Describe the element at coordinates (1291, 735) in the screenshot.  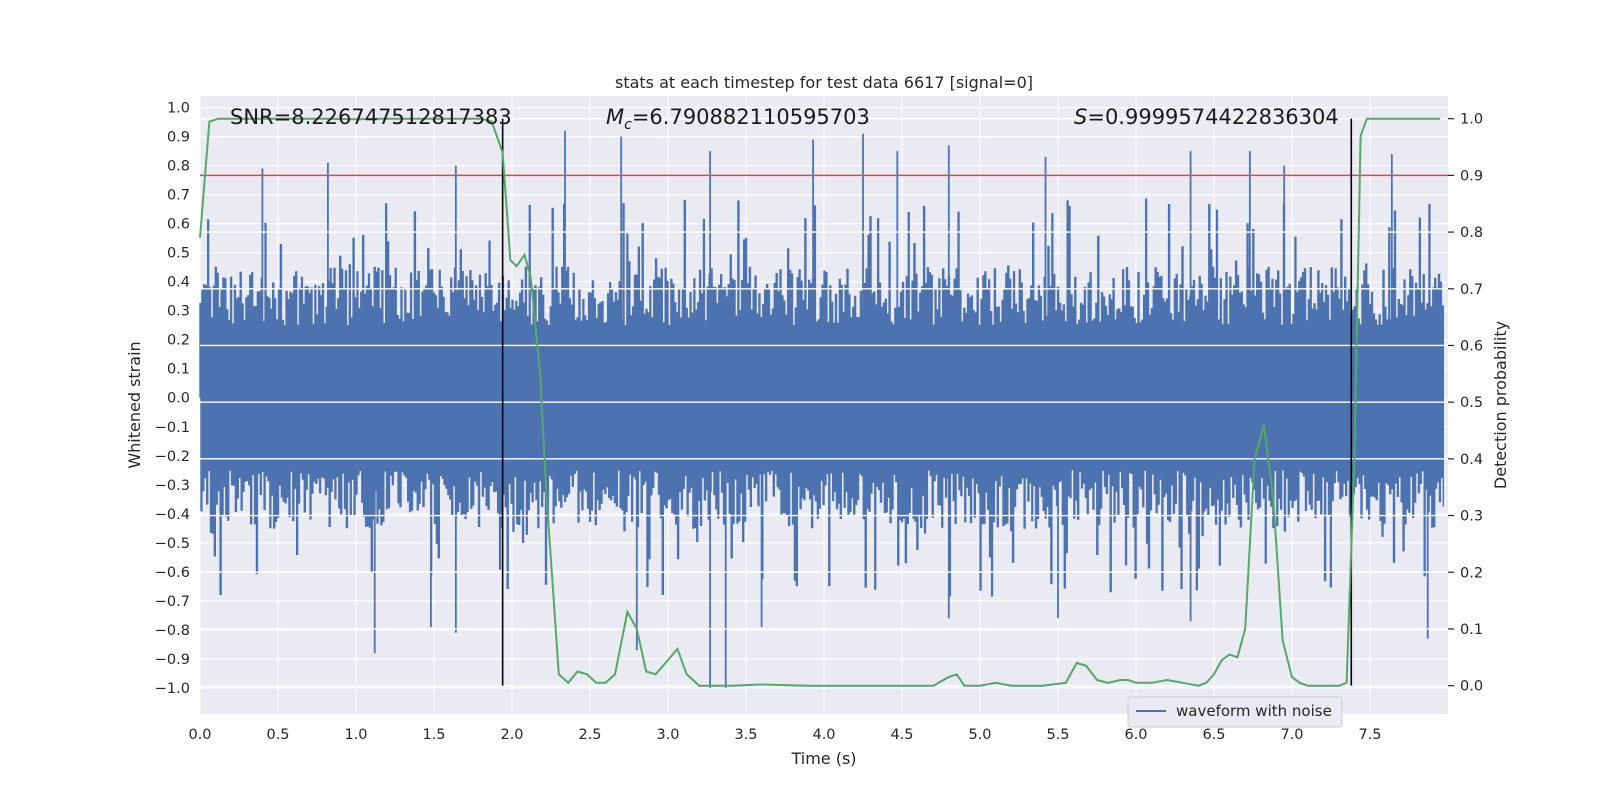
I see `x-tick-label: 7.0` at that location.